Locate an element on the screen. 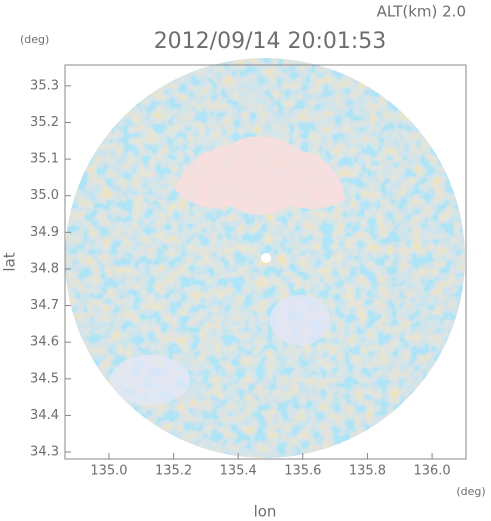  y-tick-label: 35.2 is located at coordinates (44, 122).